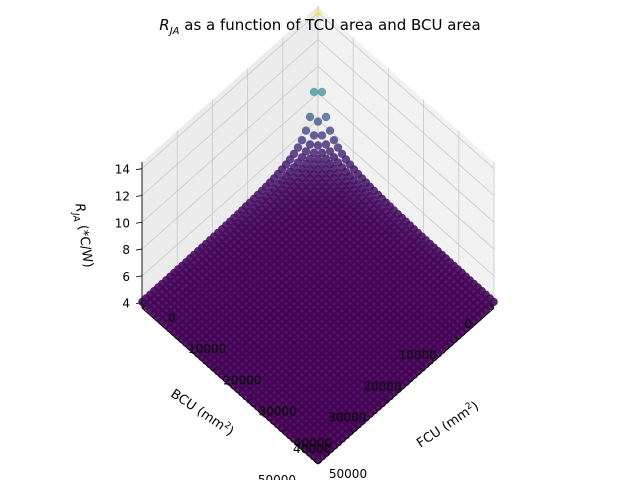  I want to click on y-tick-label: 0, so click(468, 324).